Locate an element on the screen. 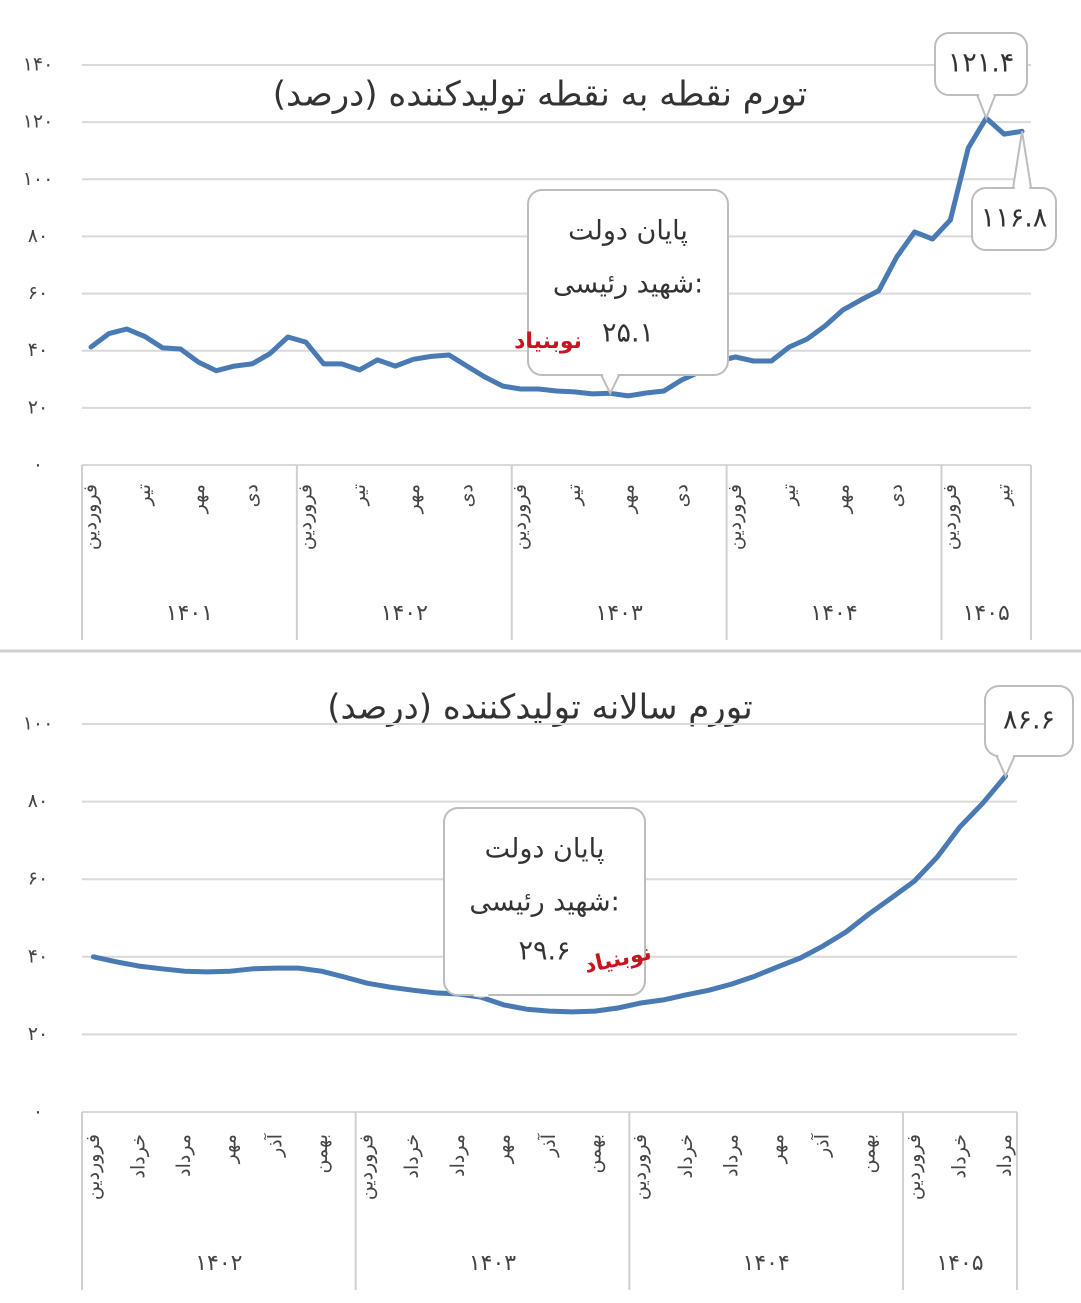  callout: ۸۶.۶ is located at coordinates (1029, 732).